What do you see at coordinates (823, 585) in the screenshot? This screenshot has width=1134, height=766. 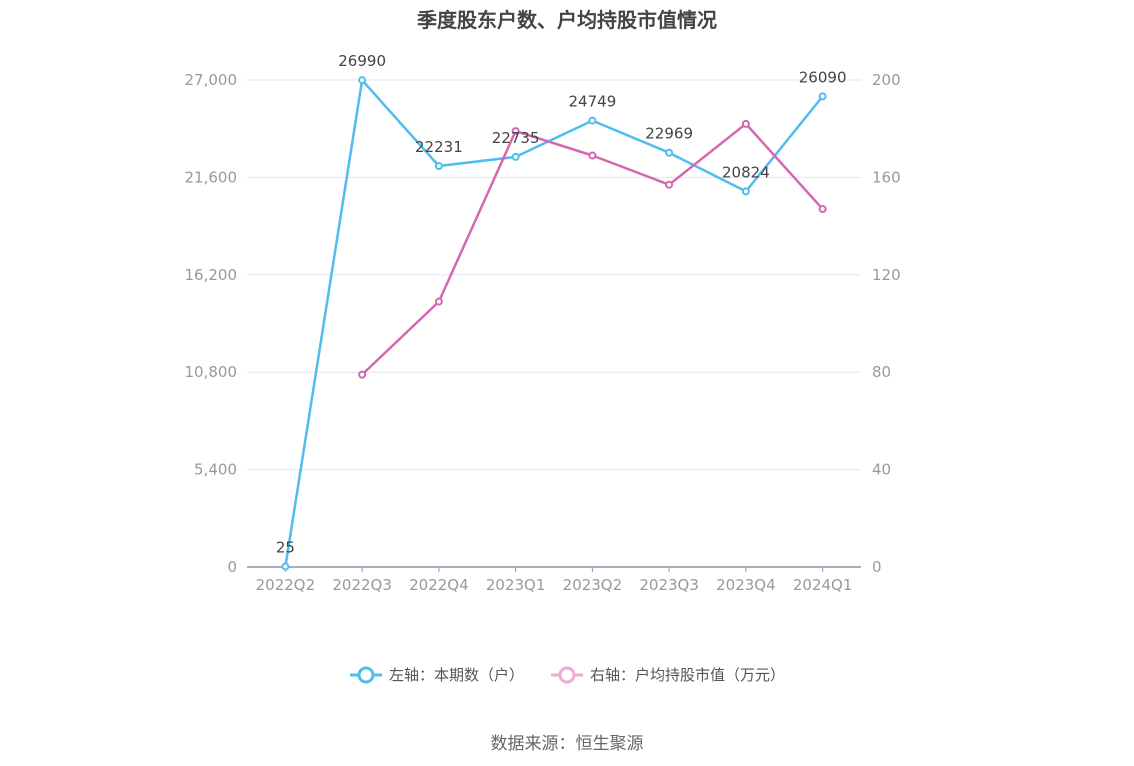 I see `x-tick-label: 2024Q1` at bounding box center [823, 585].